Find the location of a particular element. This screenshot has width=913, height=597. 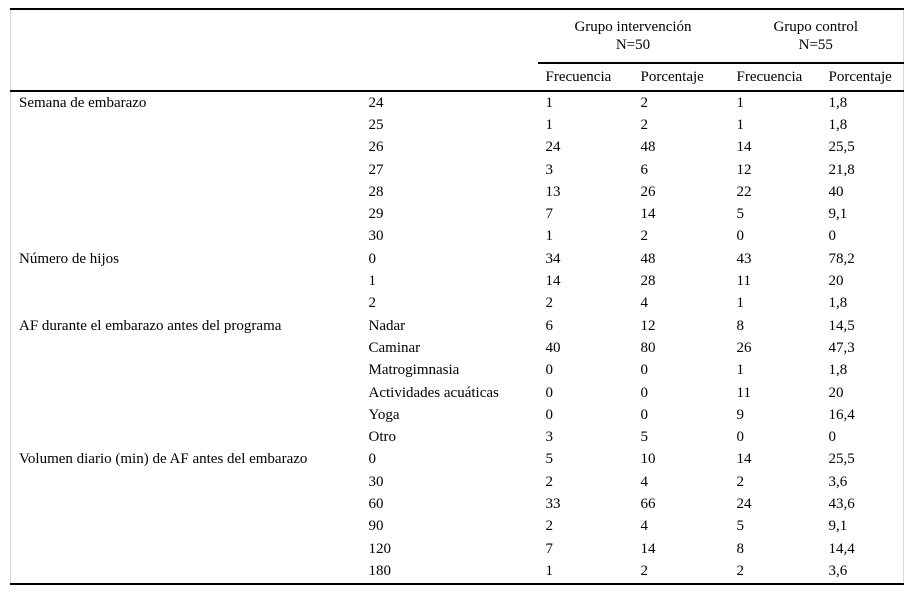

table-row: Caminar 40 80 26 47,3 is located at coordinates (457, 348).